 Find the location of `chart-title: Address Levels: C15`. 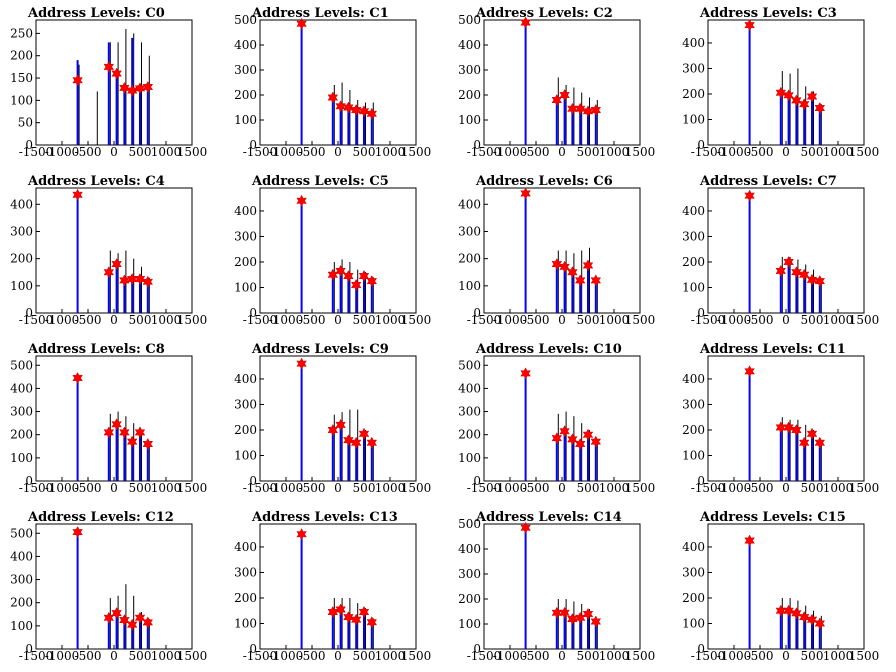

chart-title: Address Levels: C15 is located at coordinates (772, 517).